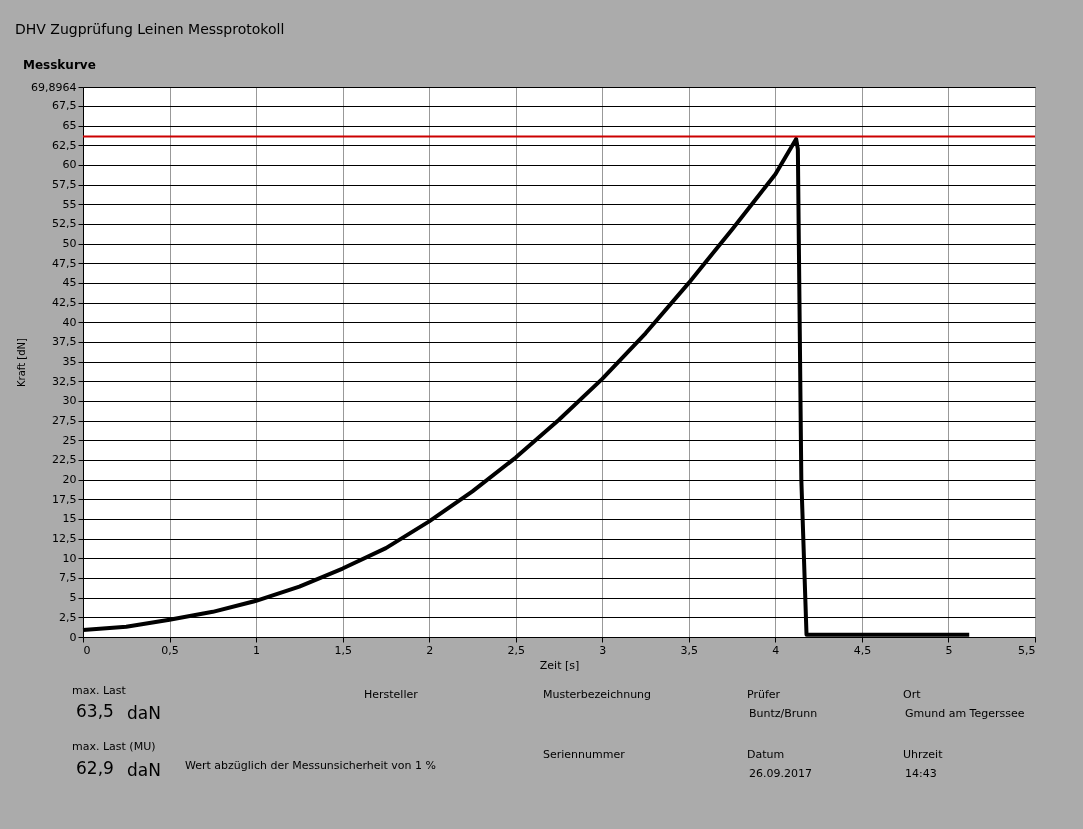 The height and width of the screenshot is (829, 1083). Describe the element at coordinates (921, 773) in the screenshot. I see `text: 14:43` at that location.